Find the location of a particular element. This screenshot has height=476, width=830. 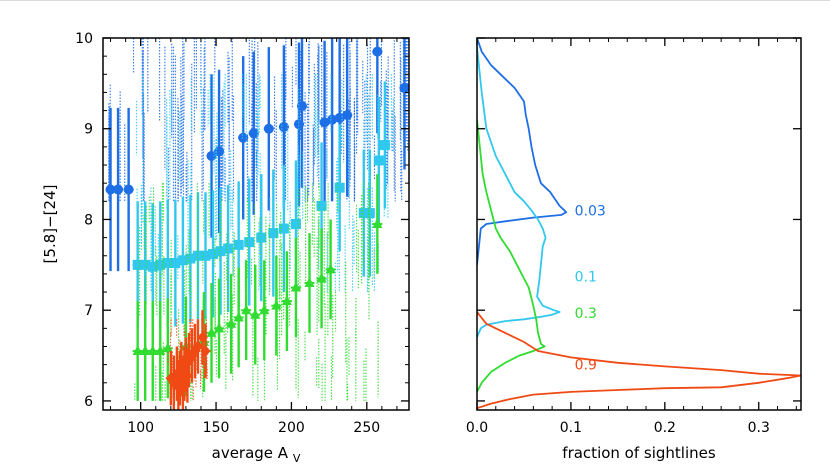

x-tick-label: 0.1 is located at coordinates (571, 428).